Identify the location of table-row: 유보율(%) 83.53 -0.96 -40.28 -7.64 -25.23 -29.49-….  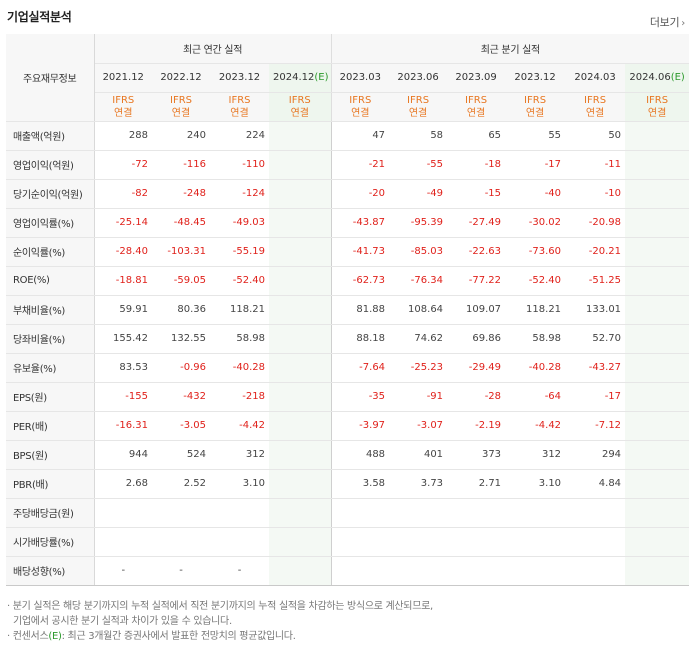
(348, 368).